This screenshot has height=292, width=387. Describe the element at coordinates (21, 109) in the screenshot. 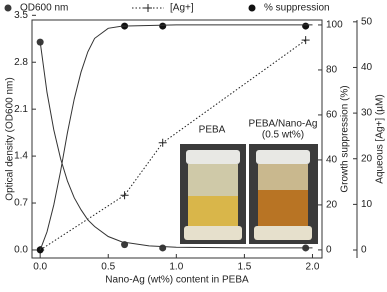

I see `y-tick-label: 2.1` at that location.